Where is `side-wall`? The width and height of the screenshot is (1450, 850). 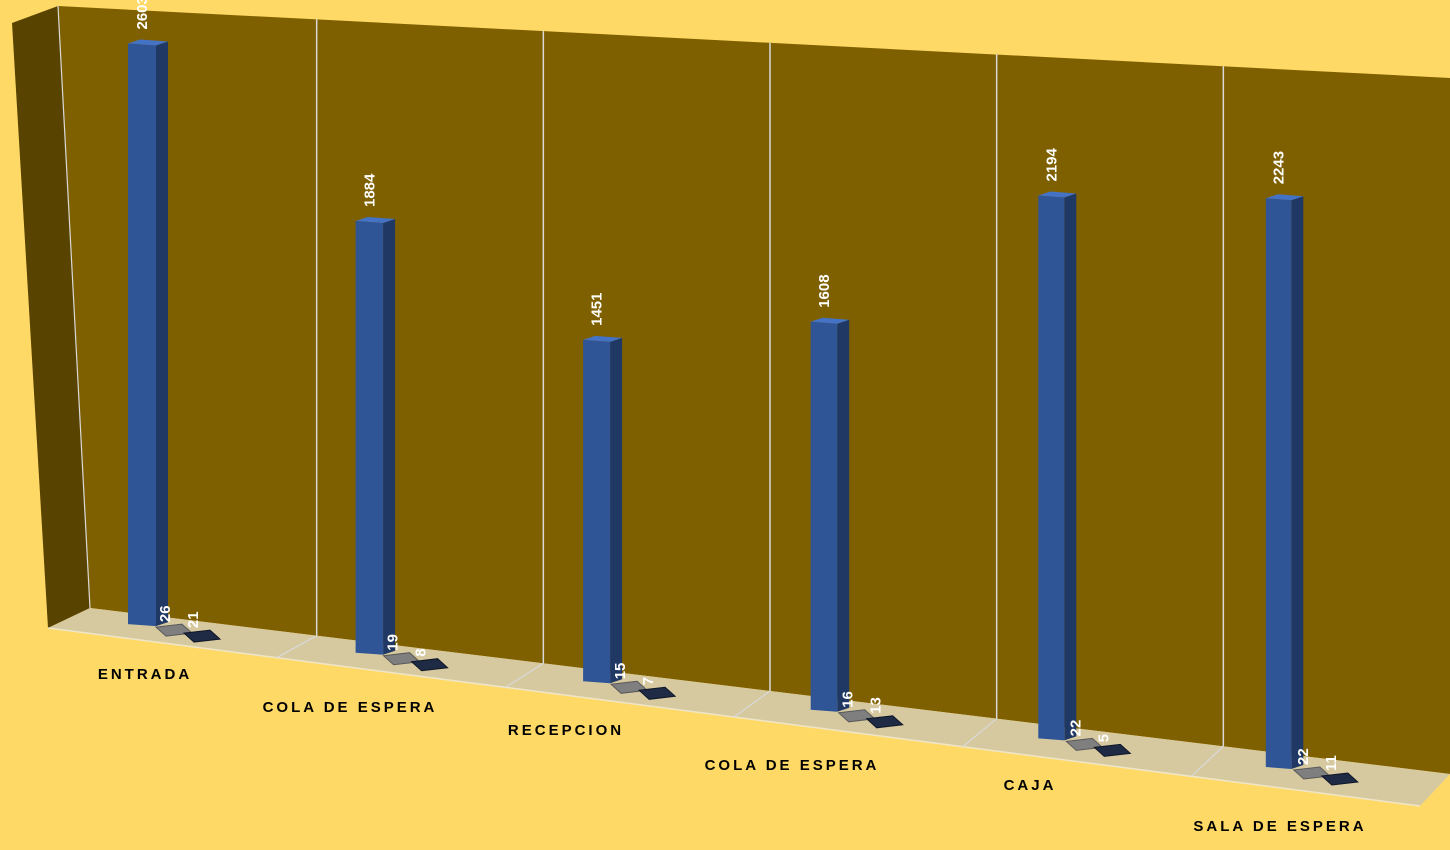 side-wall is located at coordinates (51, 317).